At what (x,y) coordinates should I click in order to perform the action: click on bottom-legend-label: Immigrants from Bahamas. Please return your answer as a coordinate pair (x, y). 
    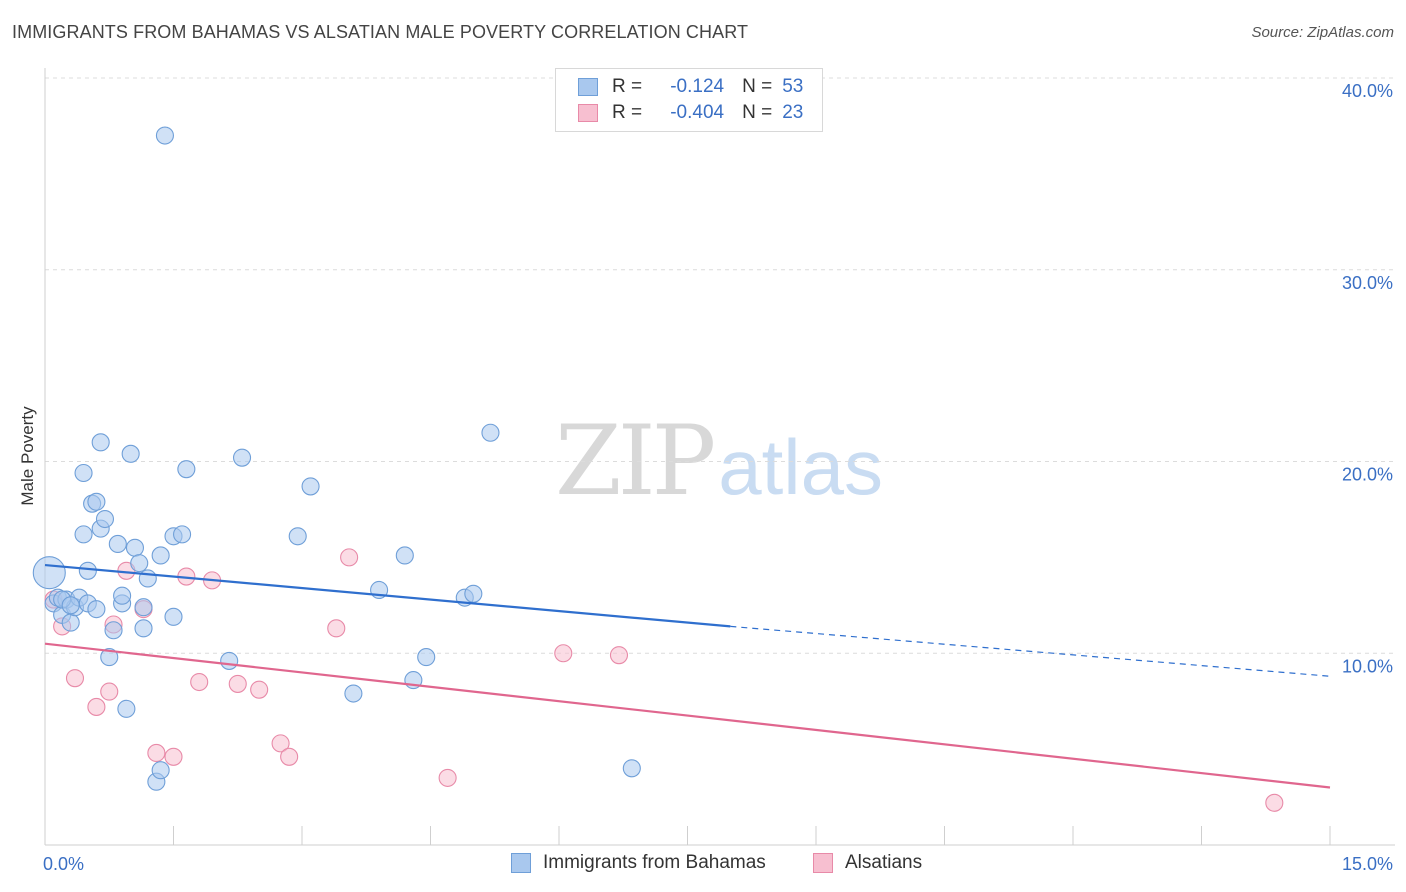
    Looking at the image, I should click on (654, 862).